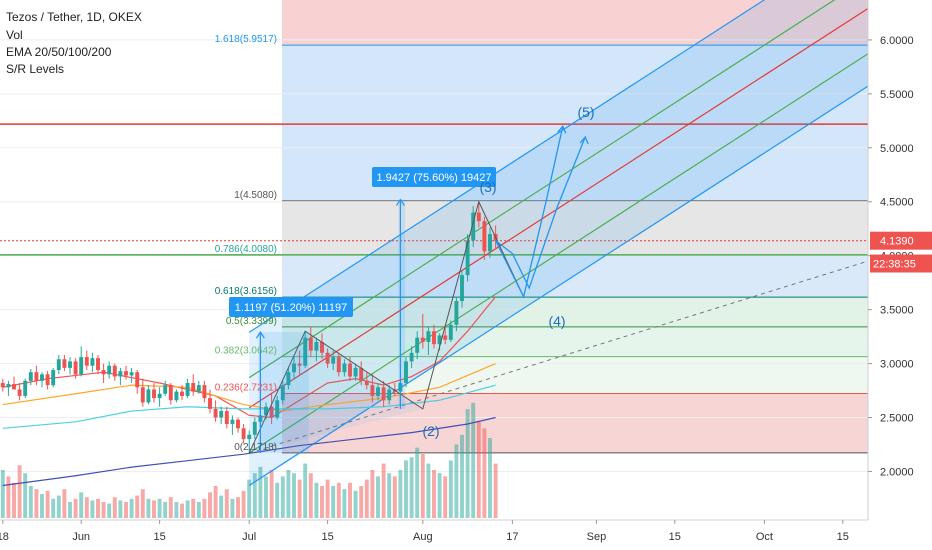 This screenshot has height=550, width=932. Describe the element at coordinates (35, 69) in the screenshot. I see `indicator-sr-levels: S/R Levels` at that location.